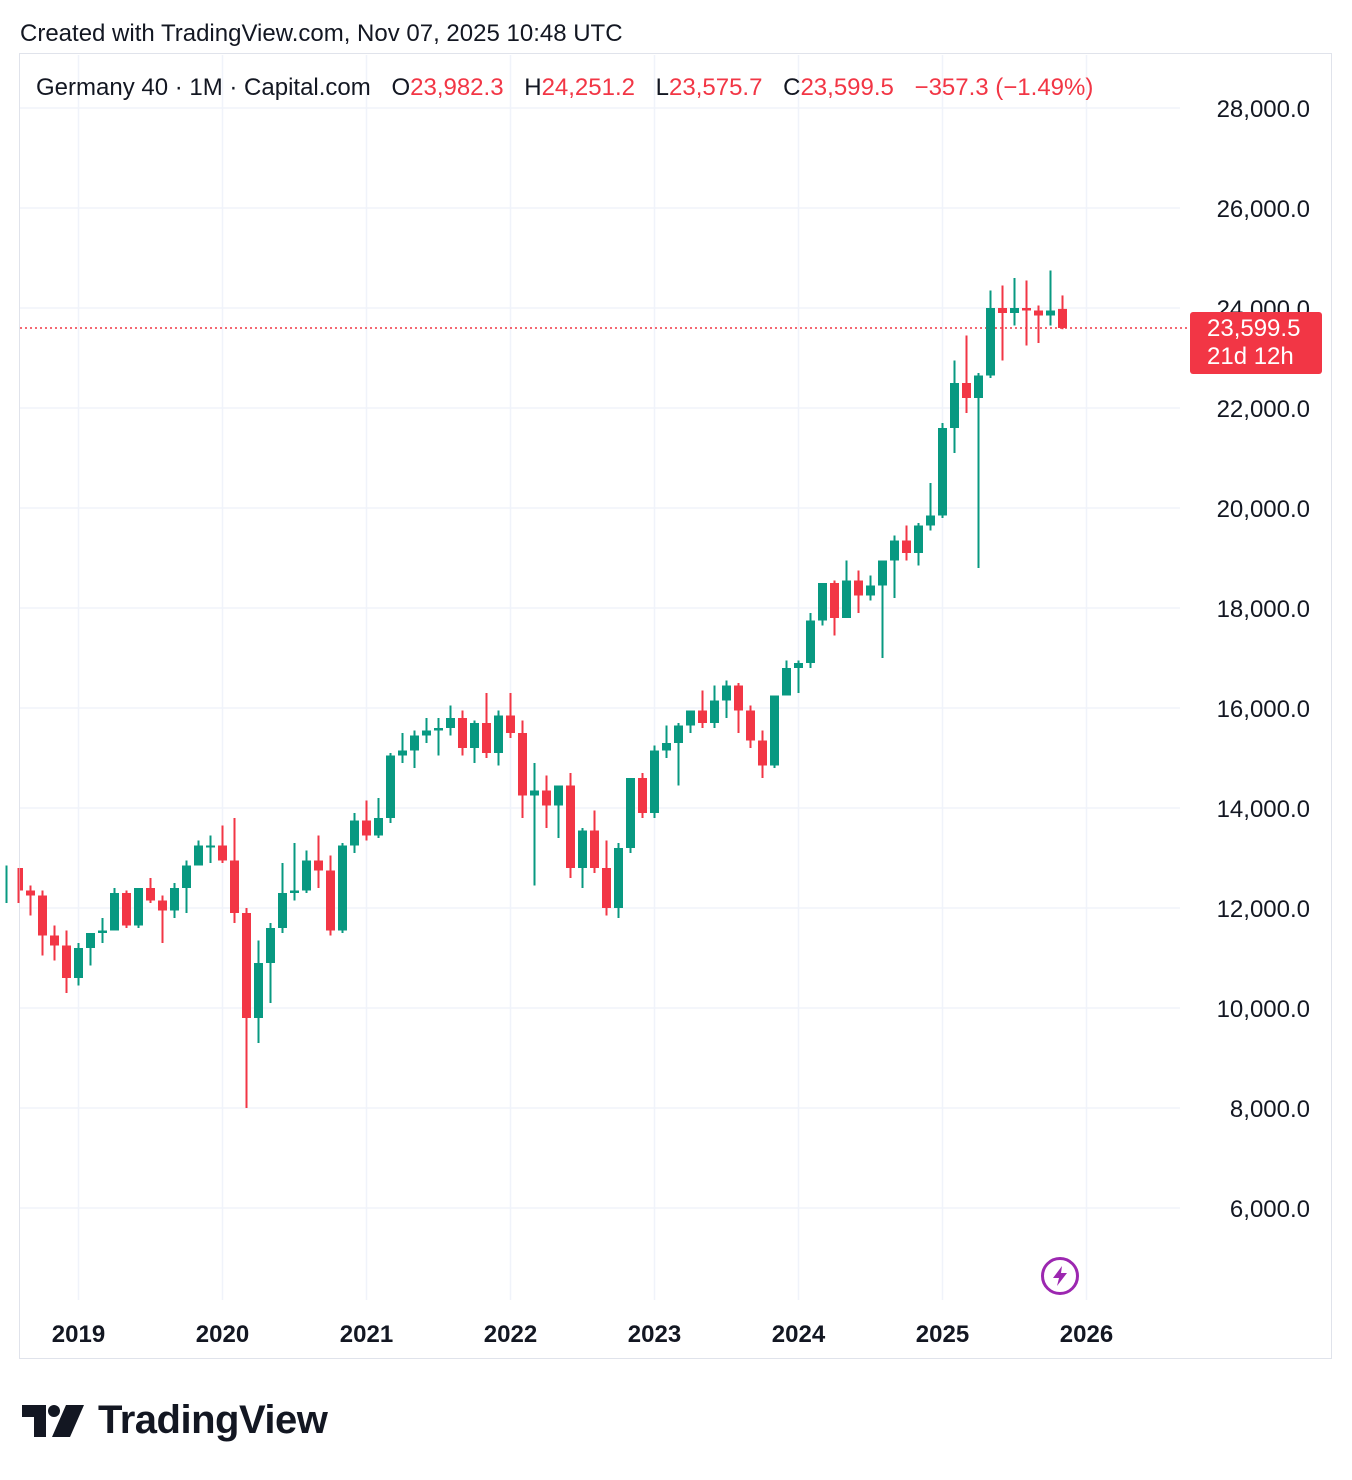 The image size is (1352, 1480). I want to click on x-tick-label: 2023, so click(654, 1334).